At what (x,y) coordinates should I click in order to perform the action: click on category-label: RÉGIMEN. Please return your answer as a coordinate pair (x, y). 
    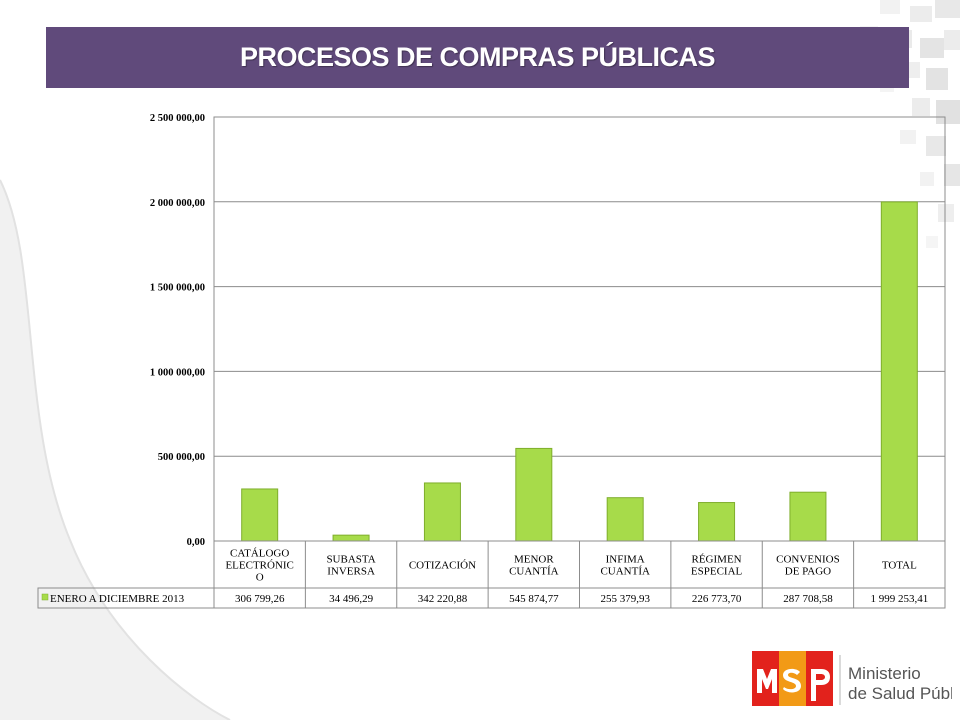
    Looking at the image, I should click on (717, 560).